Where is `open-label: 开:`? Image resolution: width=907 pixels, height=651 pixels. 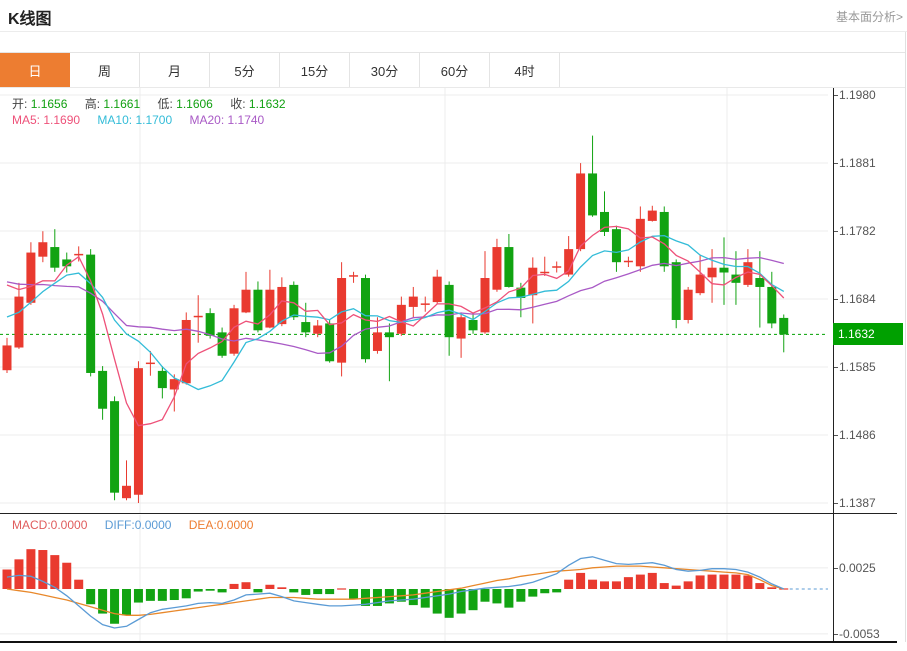 open-label: 开: is located at coordinates (20, 104).